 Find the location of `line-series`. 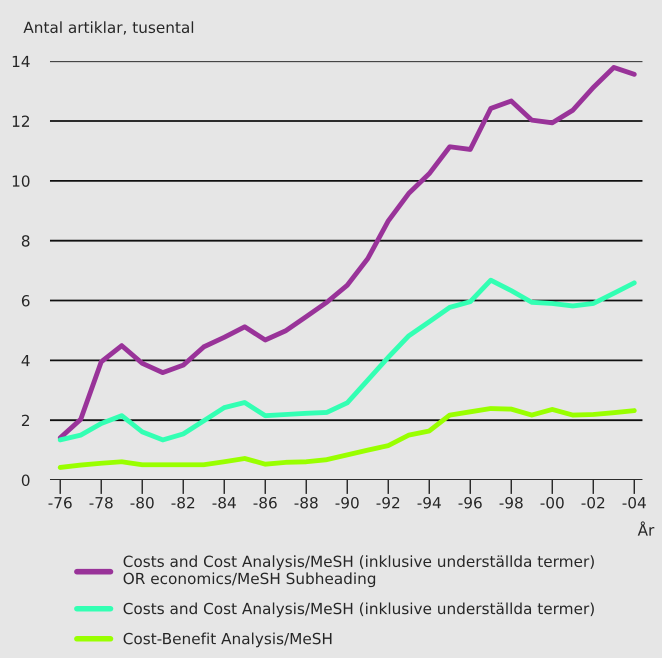

line-series is located at coordinates (347, 438).